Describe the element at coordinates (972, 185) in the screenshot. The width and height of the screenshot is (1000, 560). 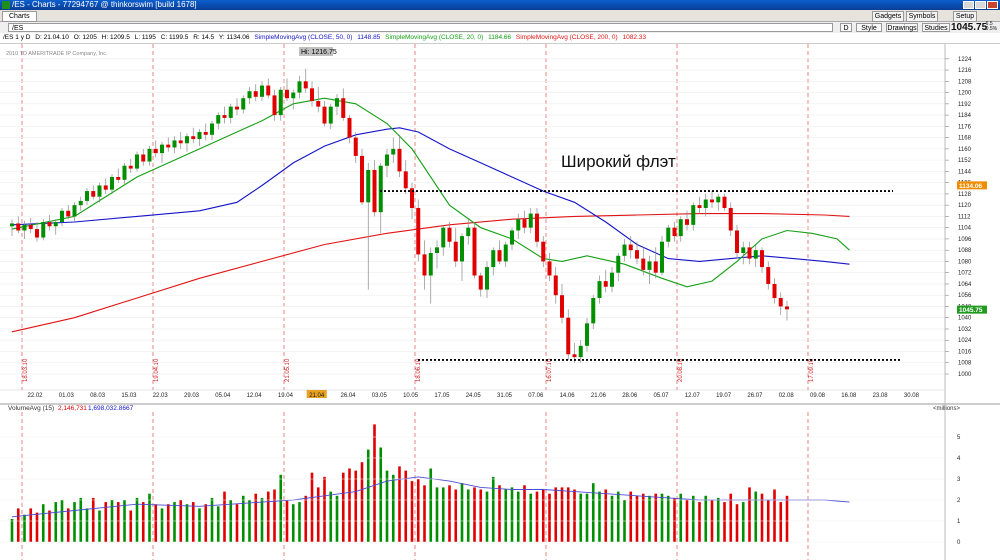
I see `price-tag` at that location.